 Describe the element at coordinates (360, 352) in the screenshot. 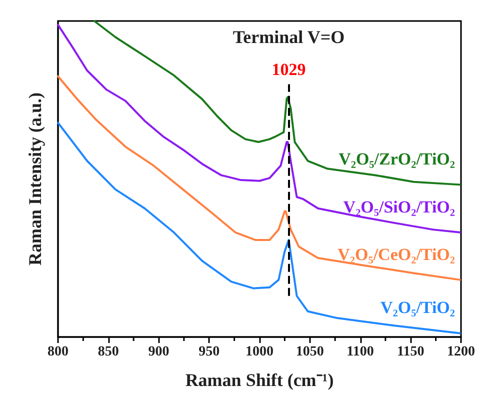

I see `x-tick-label: 1100` at that location.